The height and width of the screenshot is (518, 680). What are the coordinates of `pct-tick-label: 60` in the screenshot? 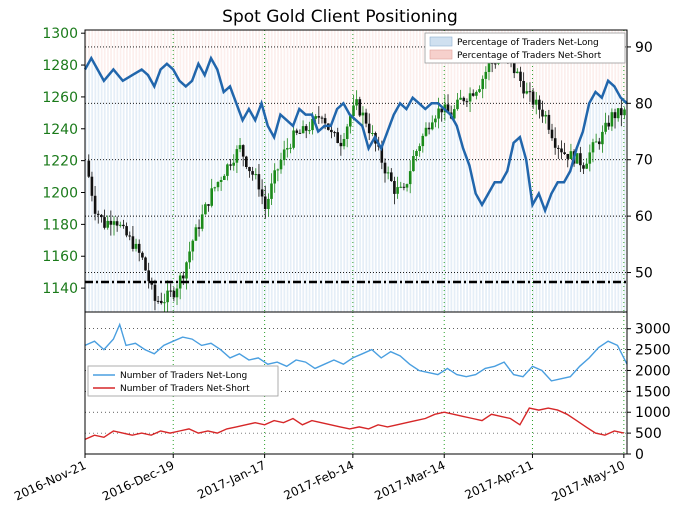 It's located at (644, 217).